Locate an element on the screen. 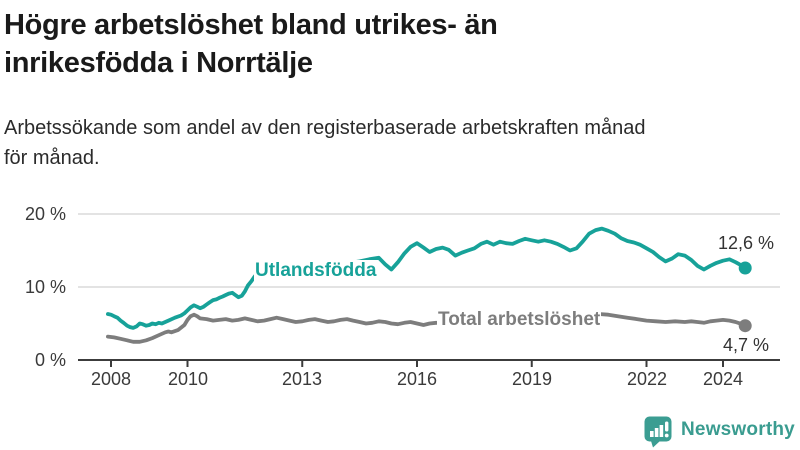 The height and width of the screenshot is (450, 800). brand-name: Newsworthy is located at coordinates (738, 429).